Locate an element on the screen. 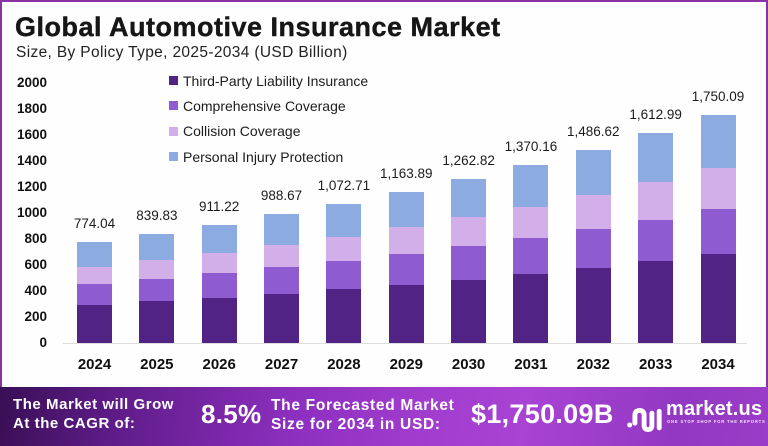  bar-total-label-2029: 1,163.89 is located at coordinates (406, 173).